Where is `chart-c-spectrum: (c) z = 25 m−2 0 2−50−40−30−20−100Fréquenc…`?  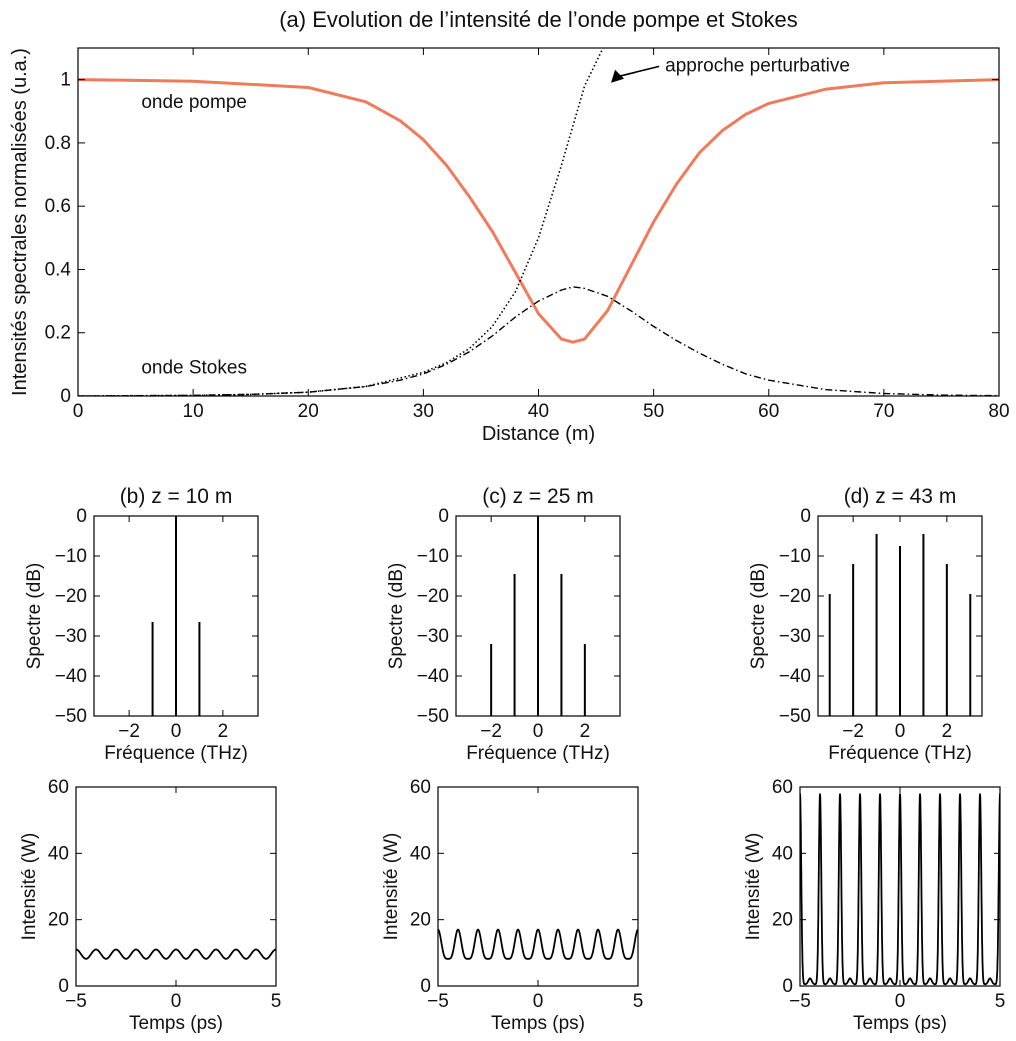
chart-c-spectrum: (c) z = 25 m−2 0 2−50−40−30−20−100Fréquenc… is located at coordinates (503, 624).